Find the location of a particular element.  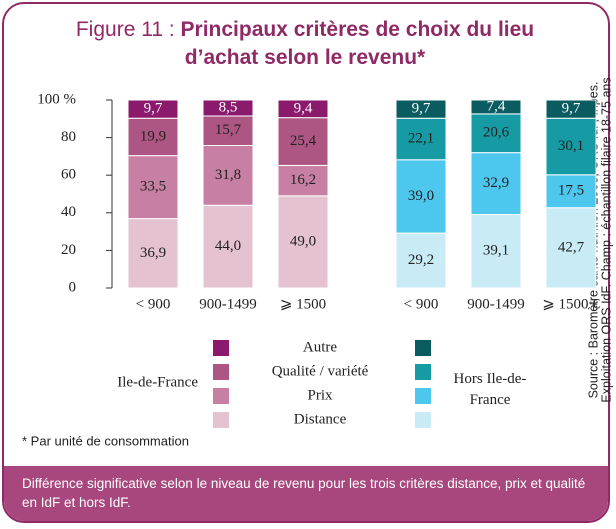

y-tick-label: 100 % is located at coordinates (56, 99).